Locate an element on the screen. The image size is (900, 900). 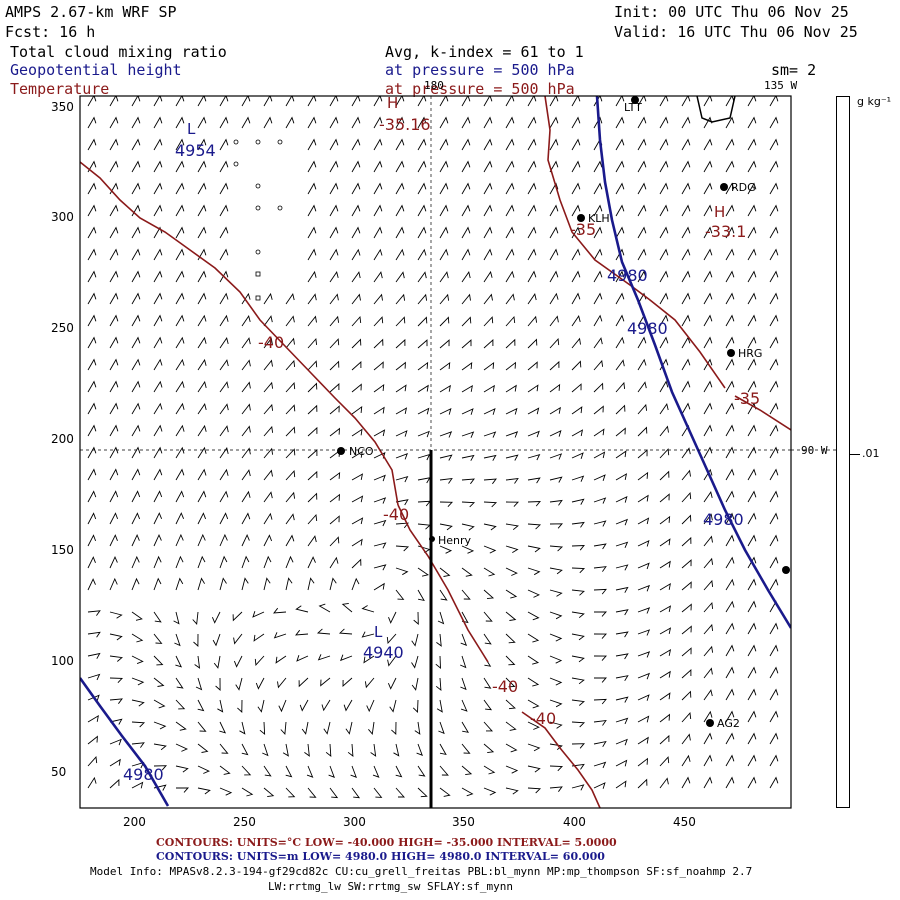
station-ag2-marker is located at coordinates (710, 723).